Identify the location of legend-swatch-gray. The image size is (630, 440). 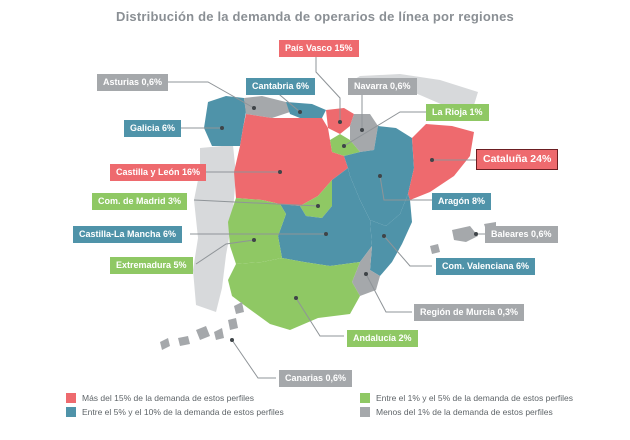
(365, 411).